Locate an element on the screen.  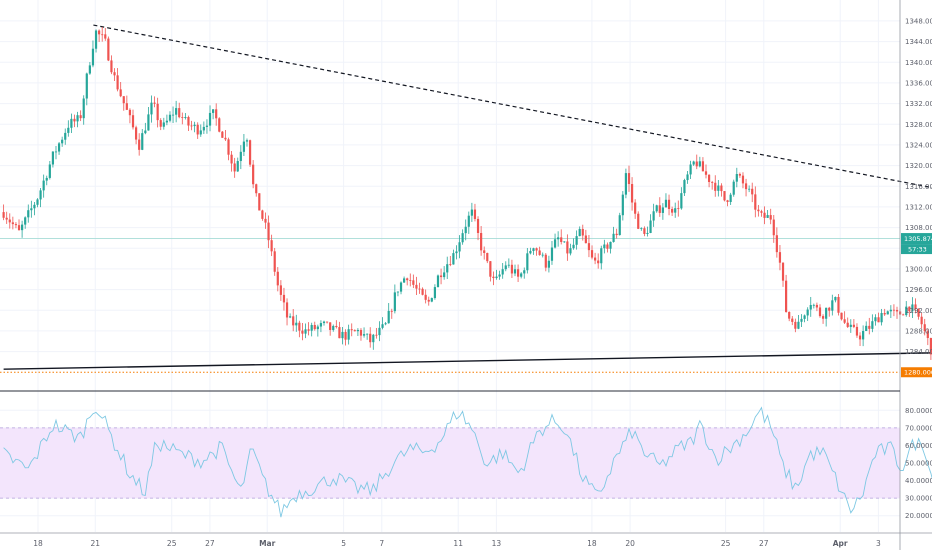
price-tick-label: 1316.000 is located at coordinates (918, 187).